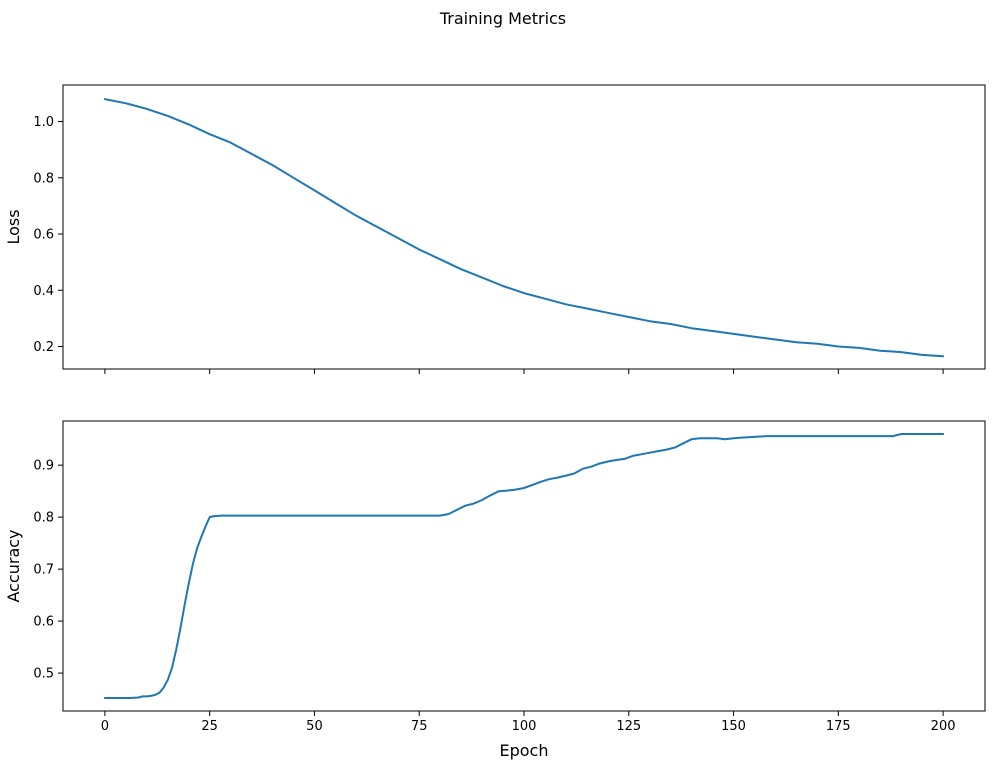 This screenshot has height=764, width=1006. I want to click on y-tick-label: 0.7, so click(43, 570).